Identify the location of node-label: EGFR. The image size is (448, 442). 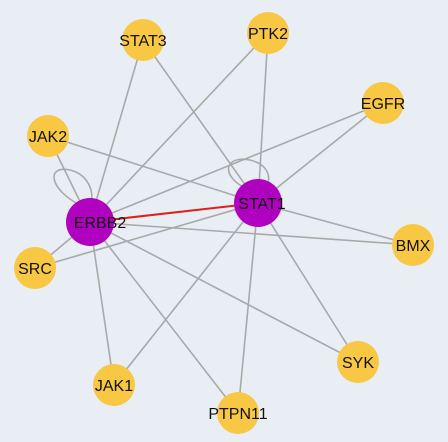
(383, 104).